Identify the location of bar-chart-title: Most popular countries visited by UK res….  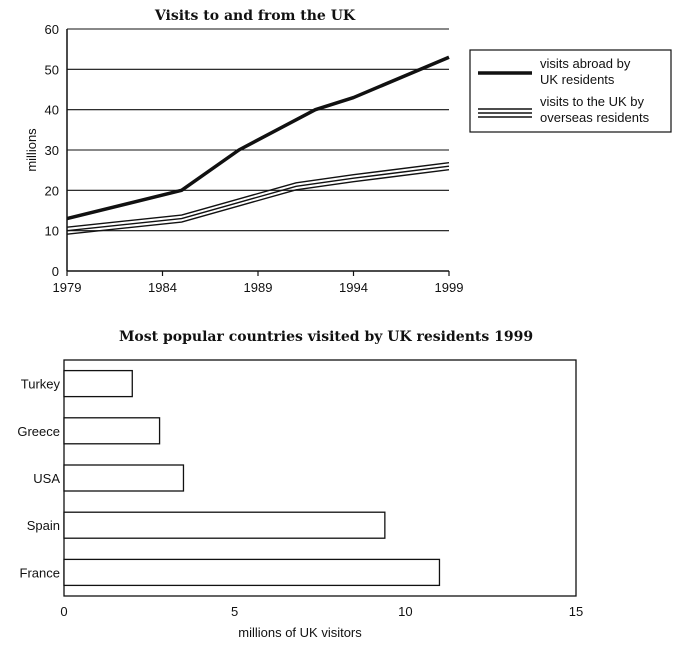
(326, 337).